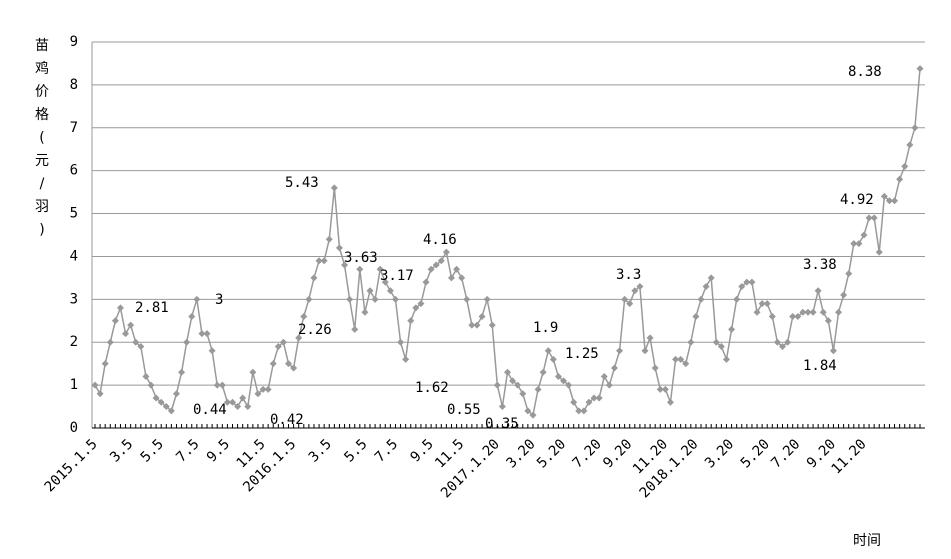 Image resolution: width=951 pixels, height=559 pixels. Describe the element at coordinates (74, 171) in the screenshot. I see `y-tick-label: 6` at that location.